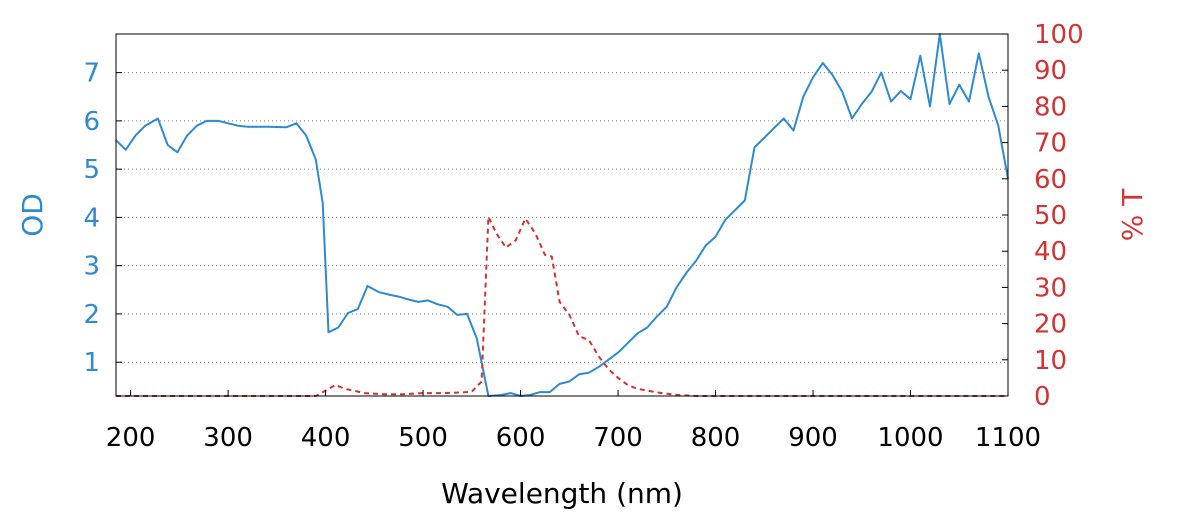  I want to click on x-tick-label: 800, so click(716, 438).